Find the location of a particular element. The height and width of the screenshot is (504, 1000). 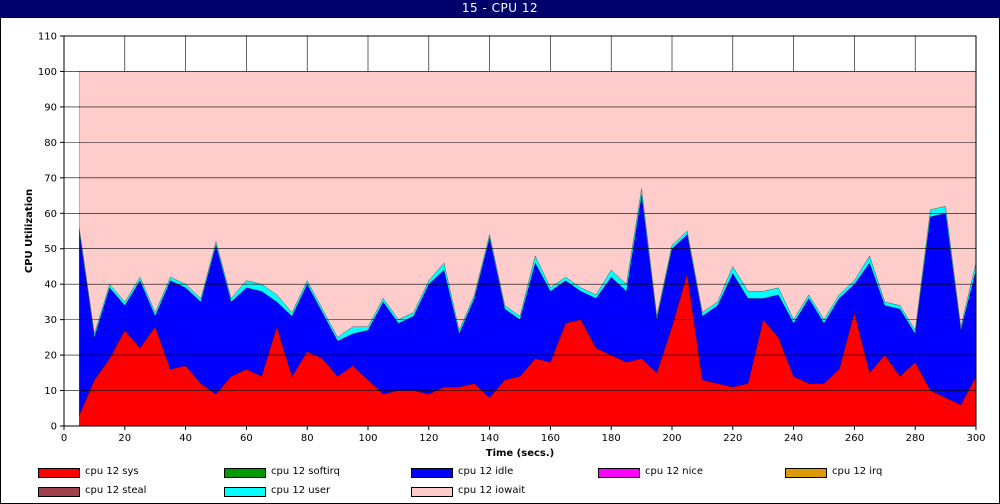

x-tick-label: 220 is located at coordinates (732, 438).